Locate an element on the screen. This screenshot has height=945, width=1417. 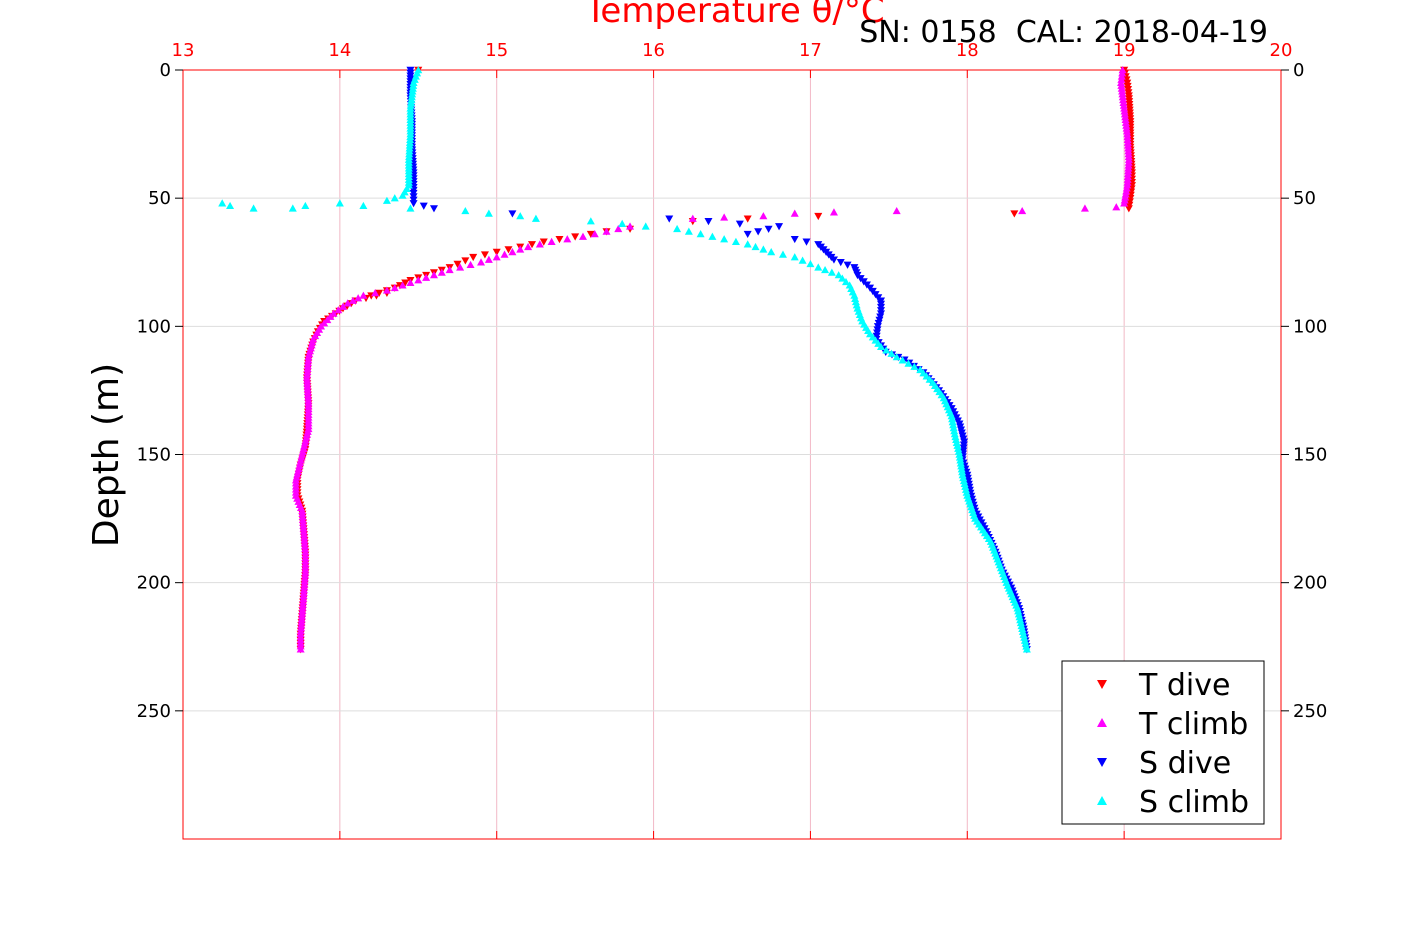
x-tick-label: 16 is located at coordinates (653, 50).